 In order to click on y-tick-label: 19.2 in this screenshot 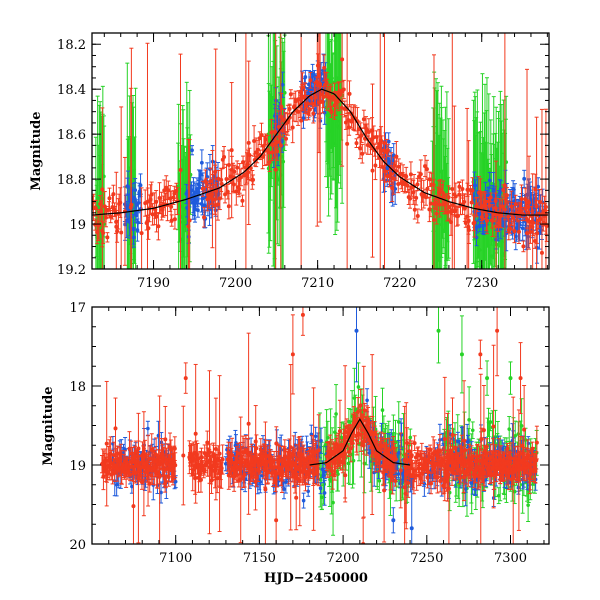, I will do `click(71, 270)`.